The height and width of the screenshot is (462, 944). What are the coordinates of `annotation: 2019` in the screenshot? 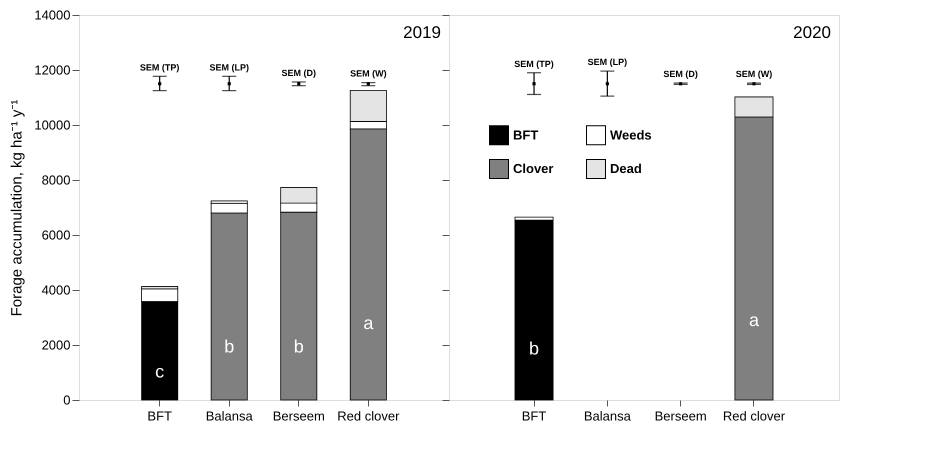 It's located at (422, 32).